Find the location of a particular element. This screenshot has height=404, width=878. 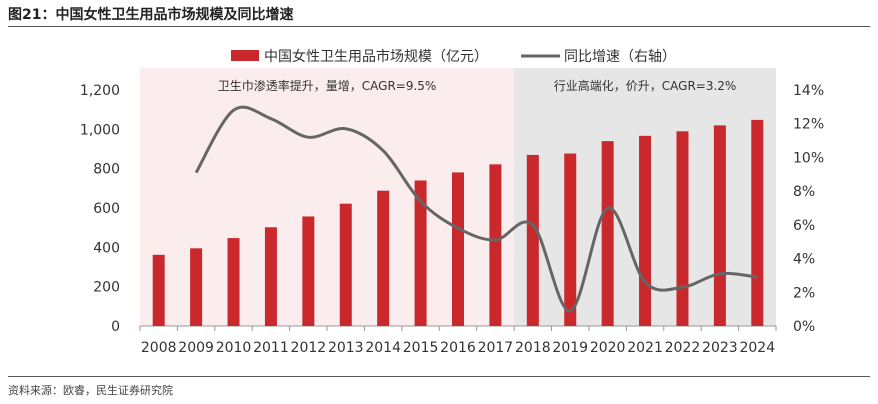

x-axis-label: 2011 is located at coordinates (271, 348).